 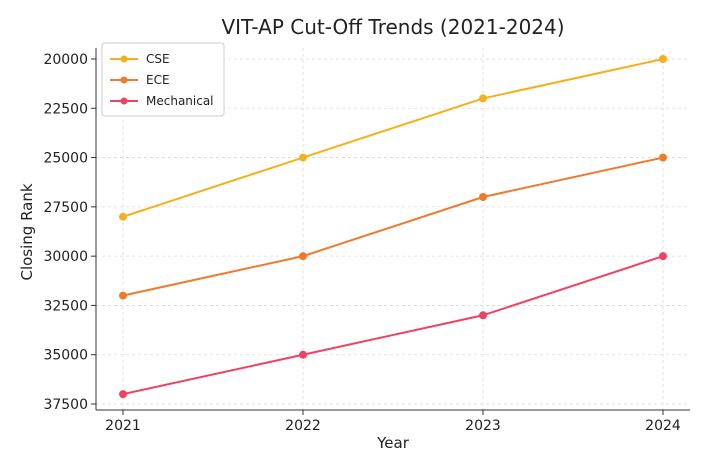 I want to click on y-tick-label: 27500, so click(x=65, y=208).